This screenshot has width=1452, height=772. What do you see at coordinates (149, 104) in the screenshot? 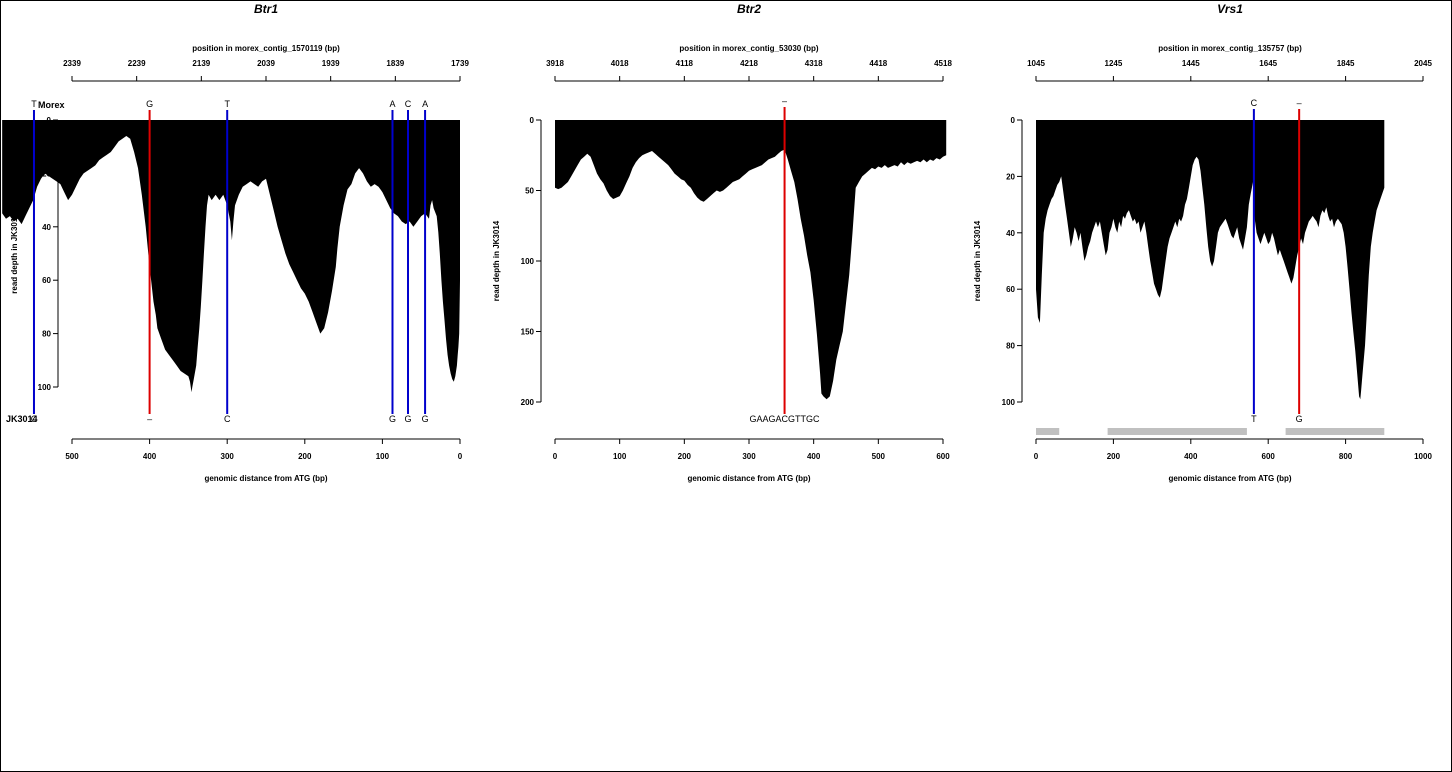
I see `variant-top-label: G` at bounding box center [149, 104].